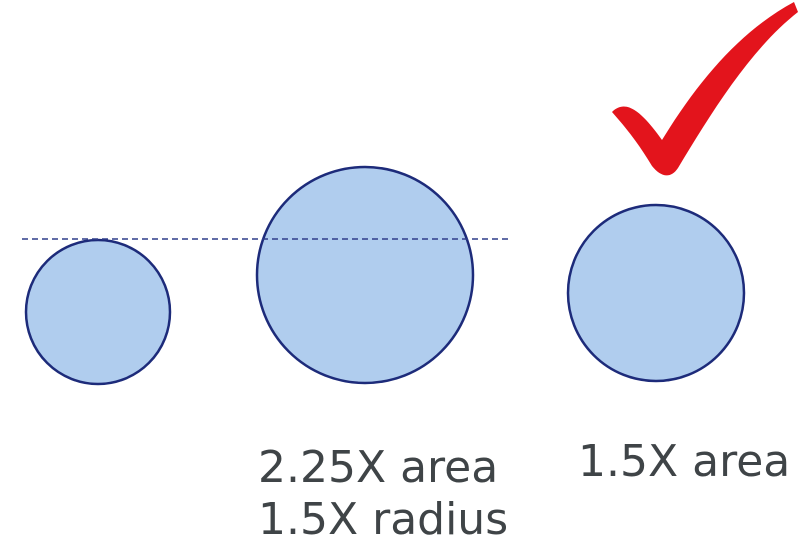 The height and width of the screenshot is (548, 811). I want to click on checkmark-icon, so click(705, 89).